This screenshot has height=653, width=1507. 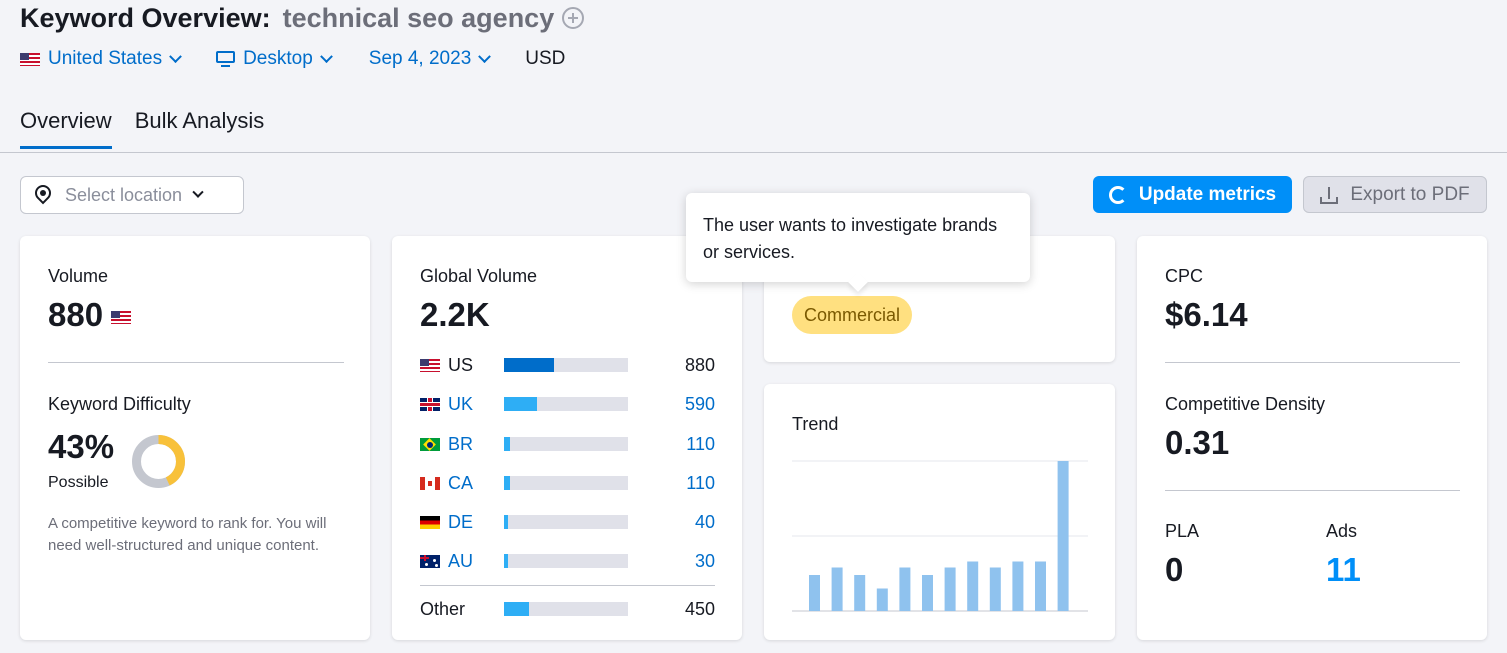 I want to click on trend-card: Trend, so click(x=939, y=512).